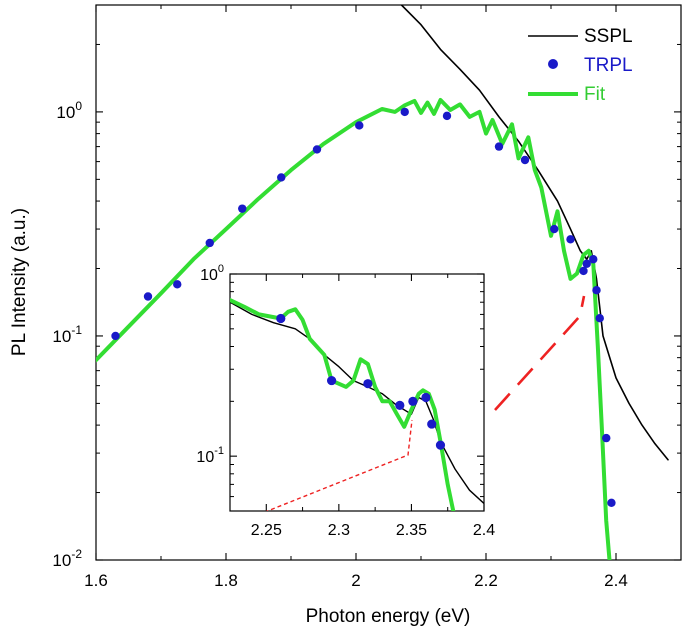  Describe the element at coordinates (486, 580) in the screenshot. I see `main-x-tick-label: 2.2` at that location.